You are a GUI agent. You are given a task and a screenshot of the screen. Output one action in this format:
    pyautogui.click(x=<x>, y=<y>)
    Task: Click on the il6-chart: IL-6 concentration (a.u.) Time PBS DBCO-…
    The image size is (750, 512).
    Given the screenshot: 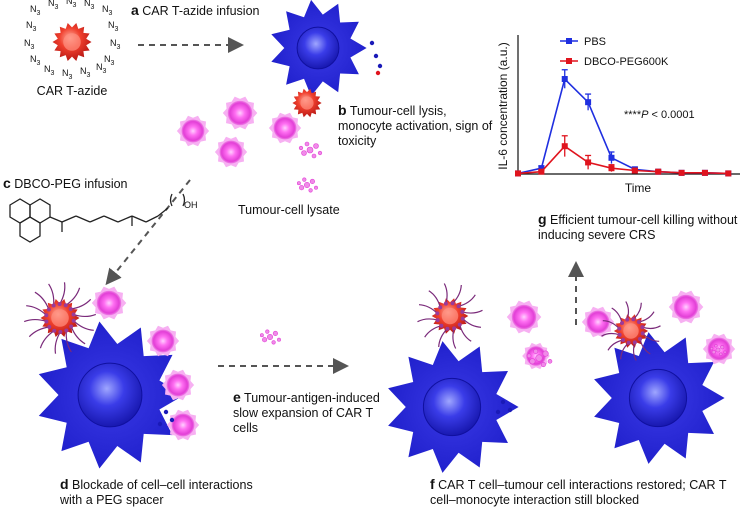 What is the action you would take?
    pyautogui.click(x=618, y=115)
    